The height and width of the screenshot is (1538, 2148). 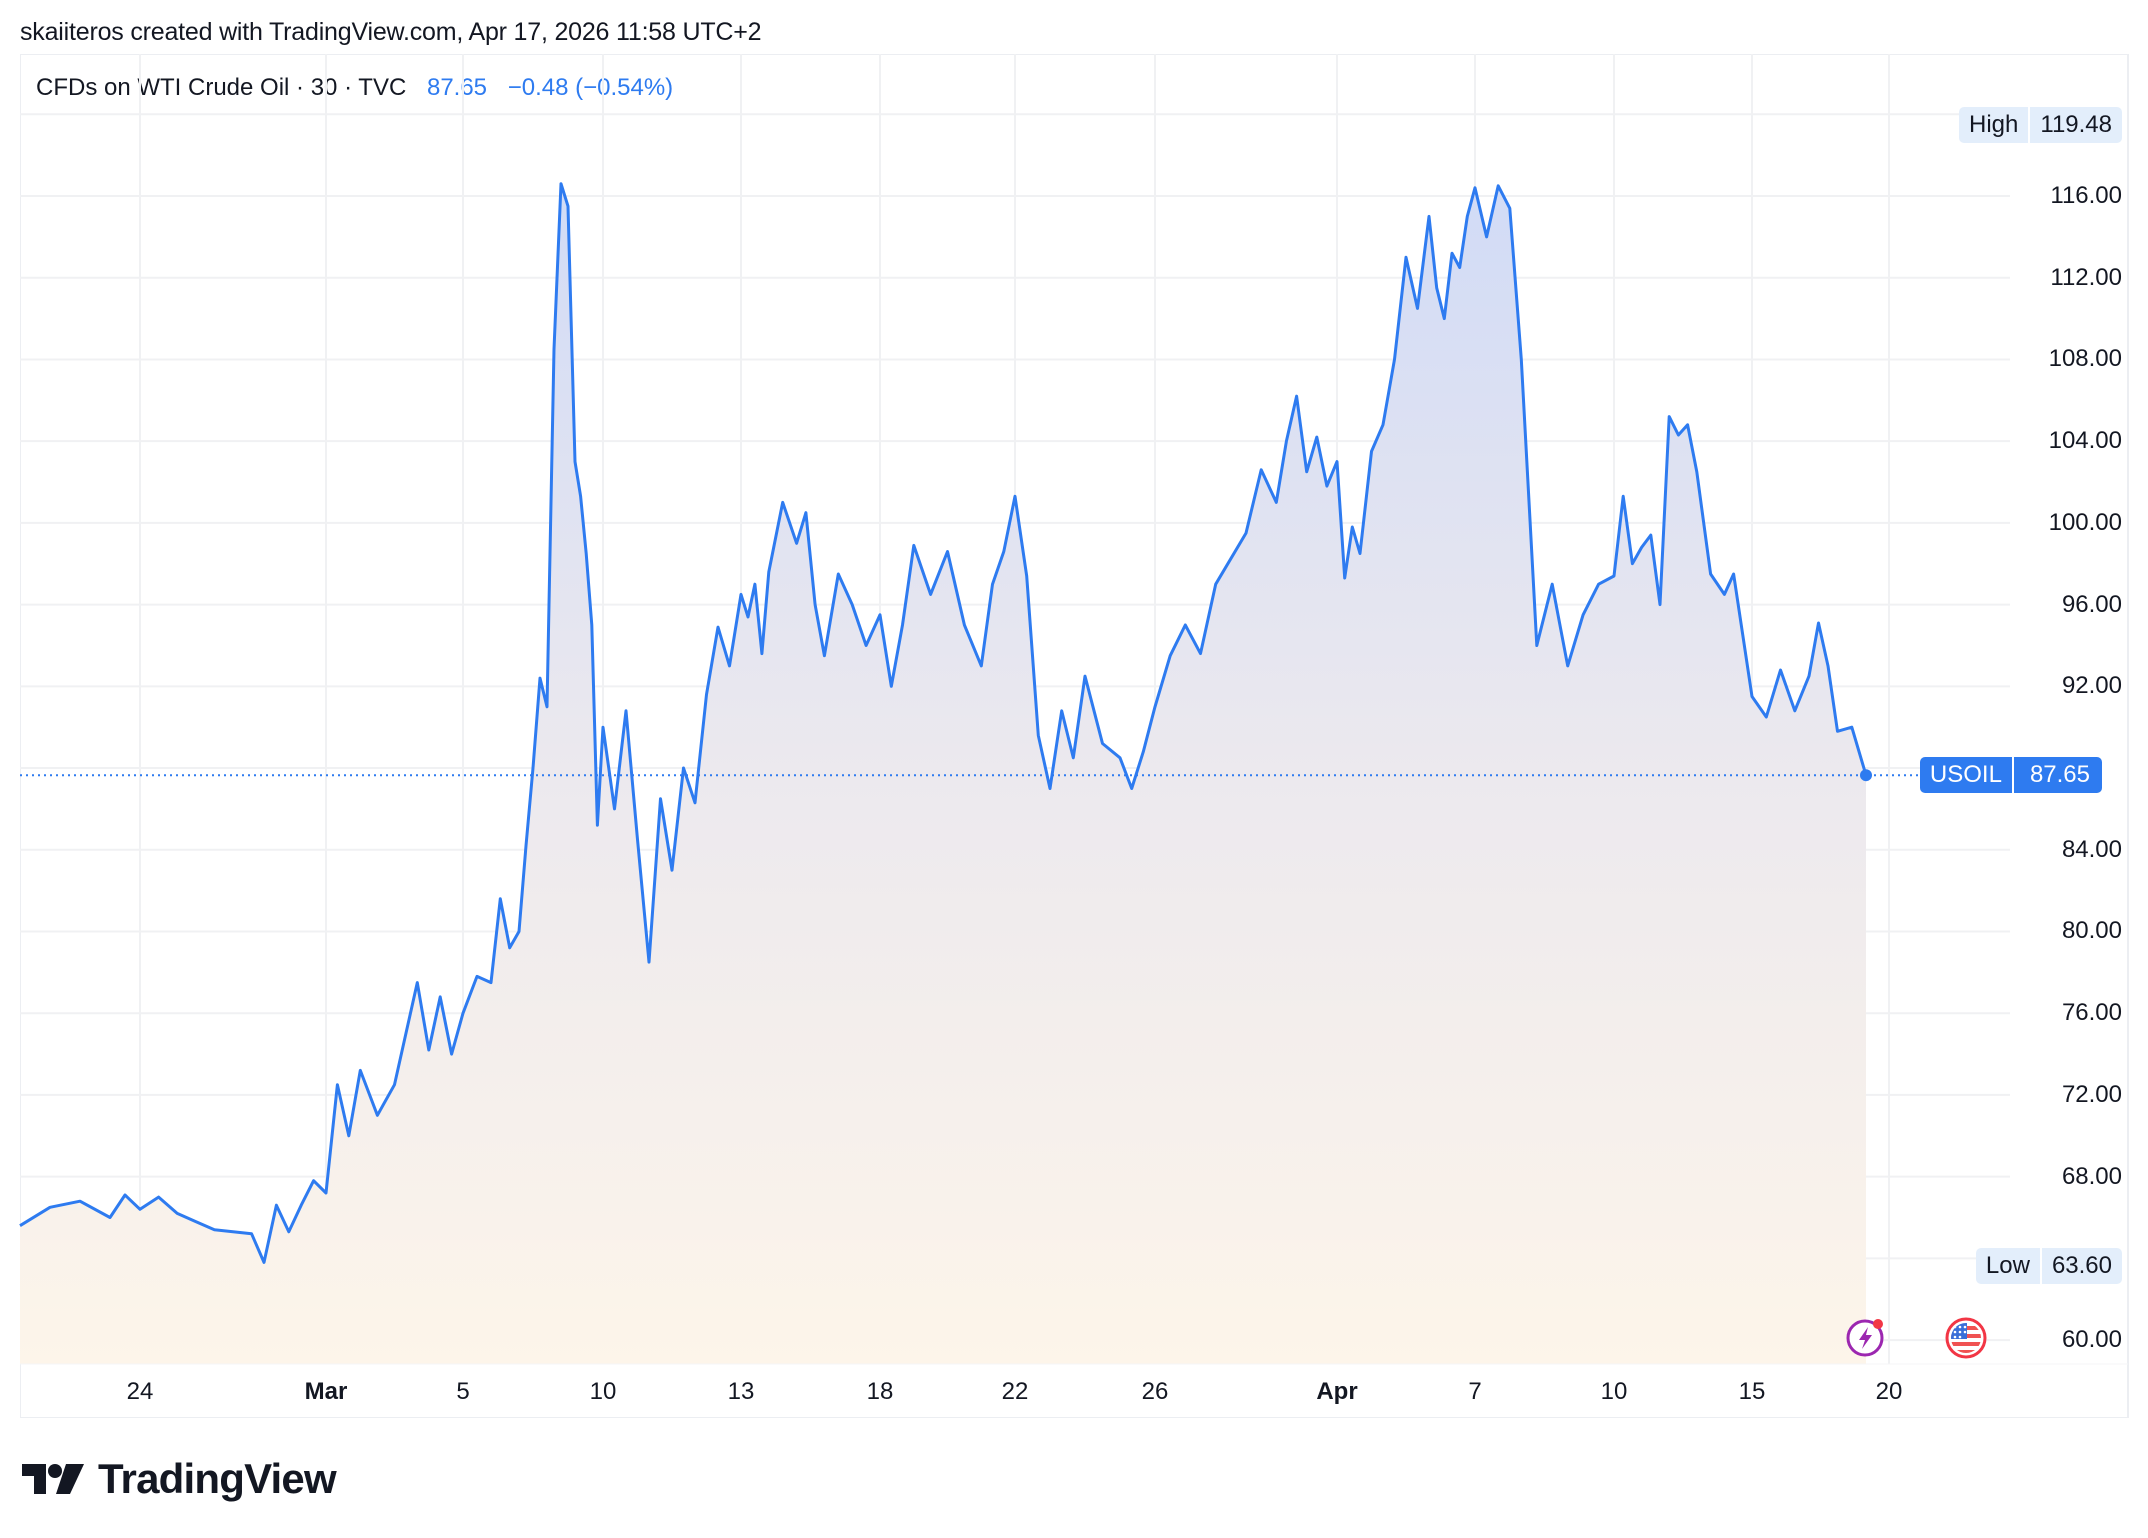 What do you see at coordinates (2091, 931) in the screenshot?
I see `price-axis-label: 80.00` at bounding box center [2091, 931].